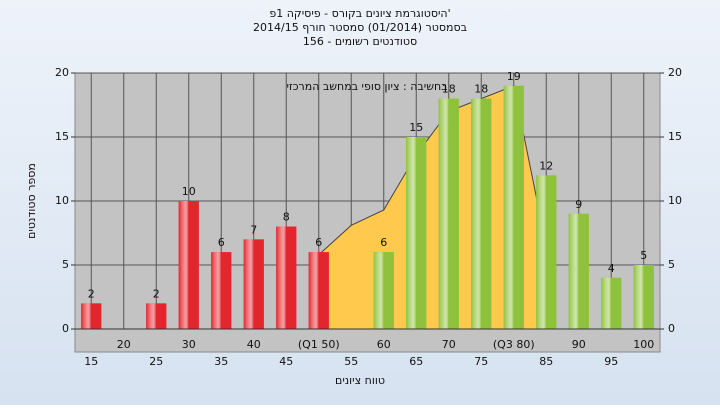 The image size is (720, 409). What do you see at coordinates (62, 200) in the screenshot?
I see `y-tick-label: 10` at bounding box center [62, 200].